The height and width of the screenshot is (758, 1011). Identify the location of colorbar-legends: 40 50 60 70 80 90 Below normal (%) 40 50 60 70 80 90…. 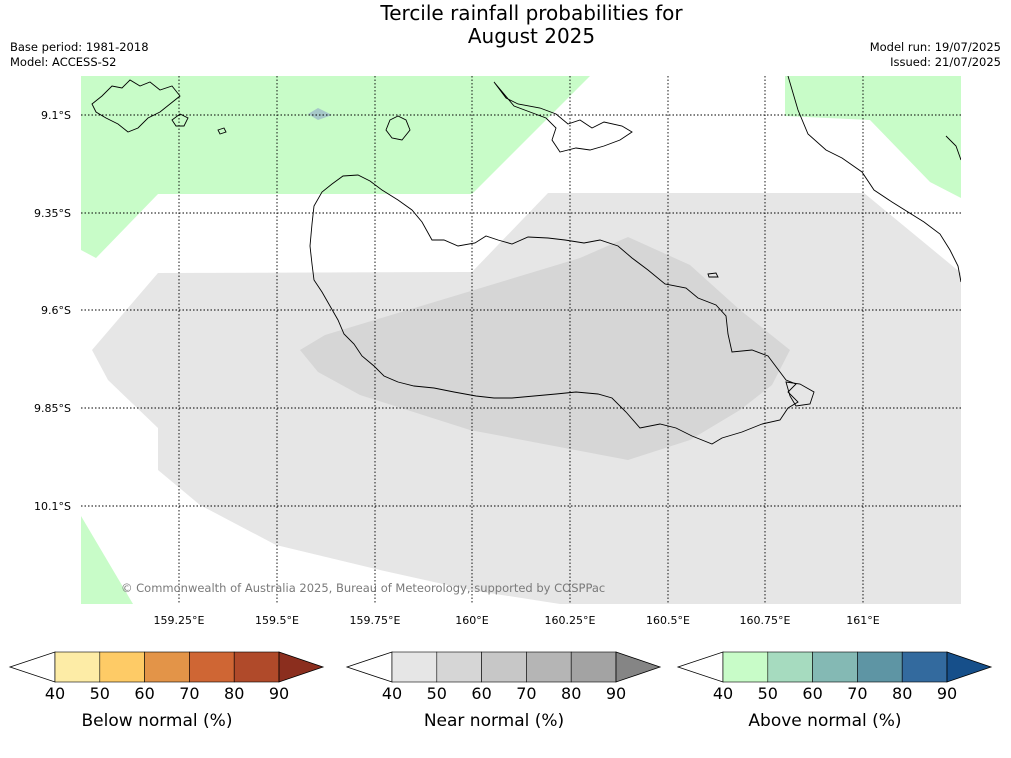
(500, 691).